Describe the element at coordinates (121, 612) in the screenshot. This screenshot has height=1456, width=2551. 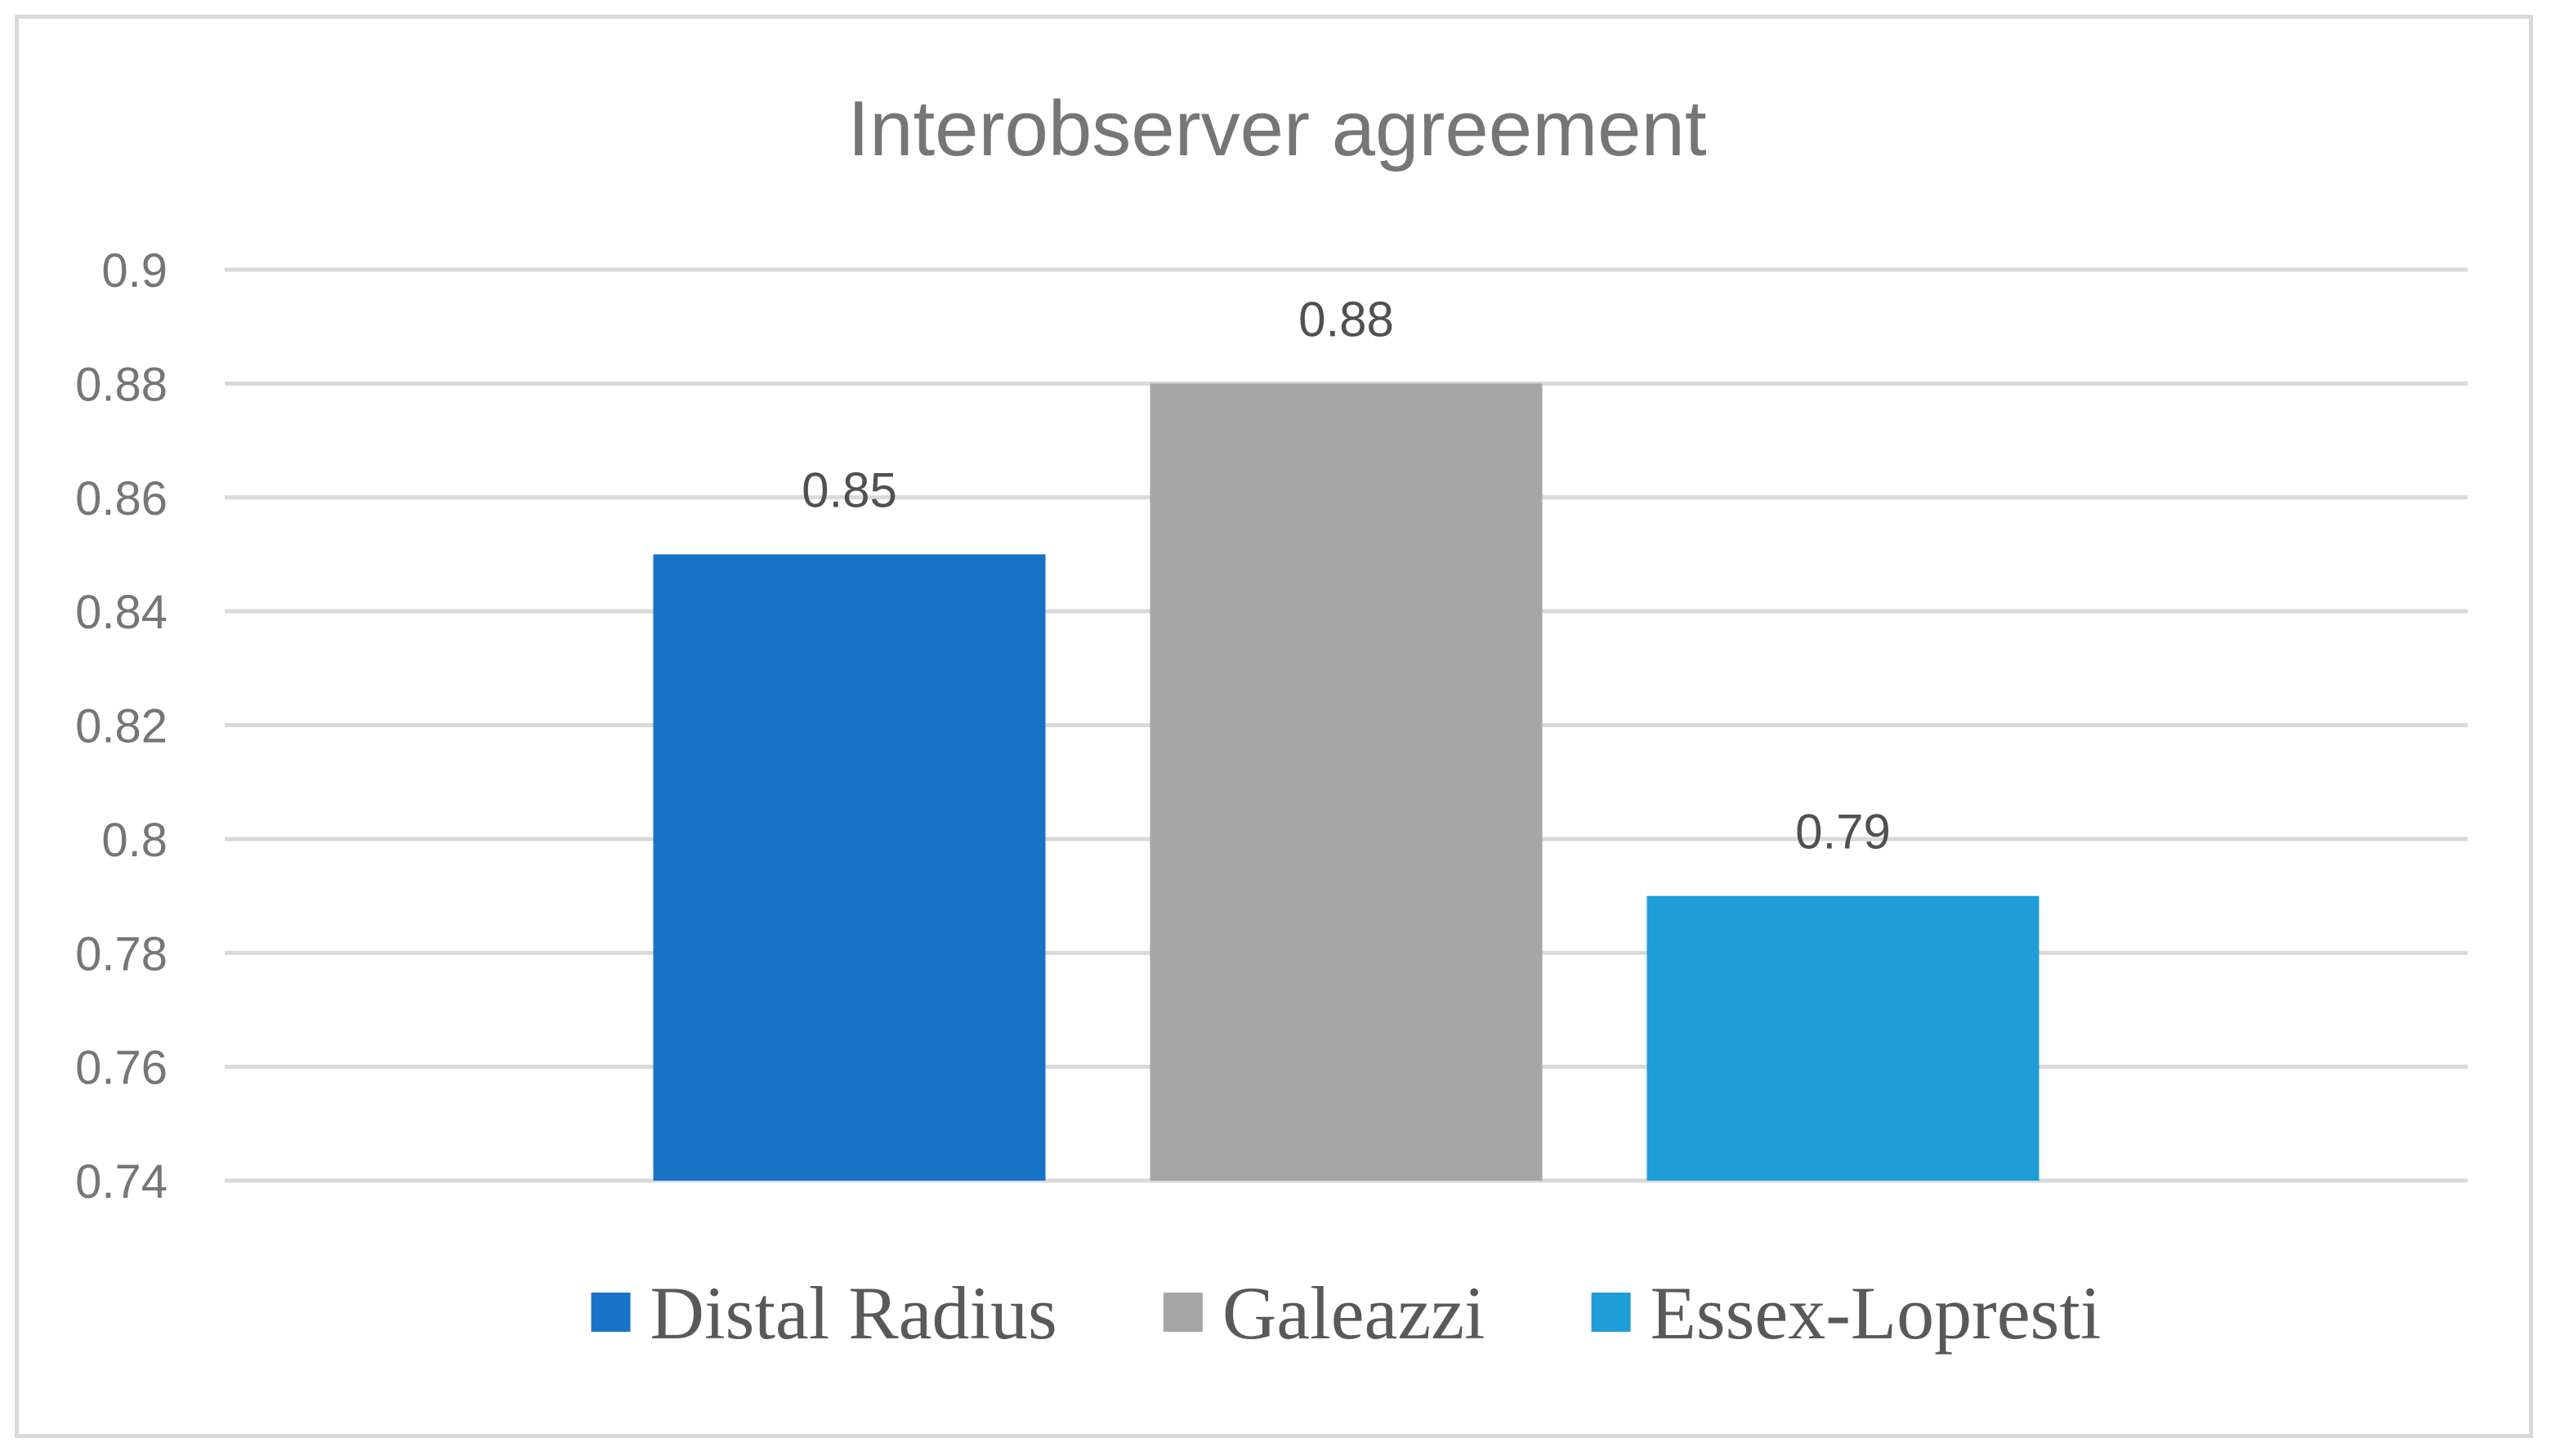
I see `y-tick-label: 0.84` at that location.